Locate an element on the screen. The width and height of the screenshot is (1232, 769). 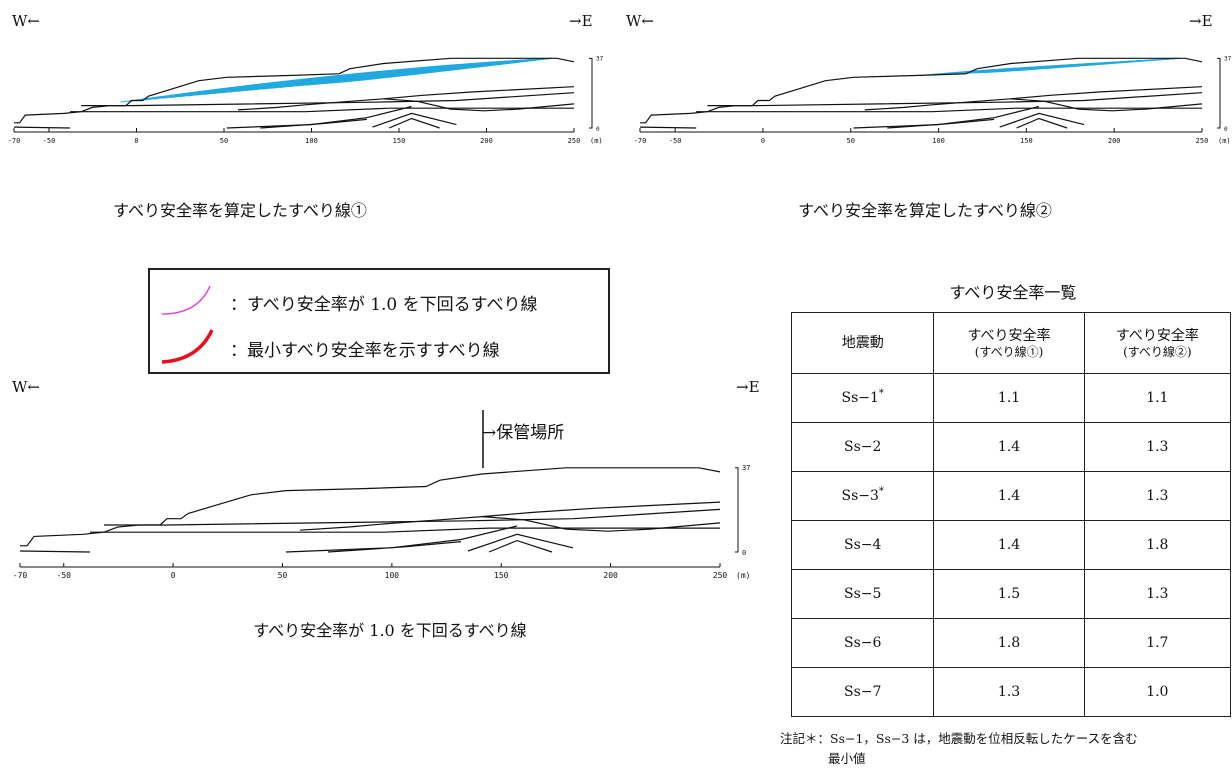
section-1-caption: すべり安全率を算定したすべり線① is located at coordinates (240, 210).